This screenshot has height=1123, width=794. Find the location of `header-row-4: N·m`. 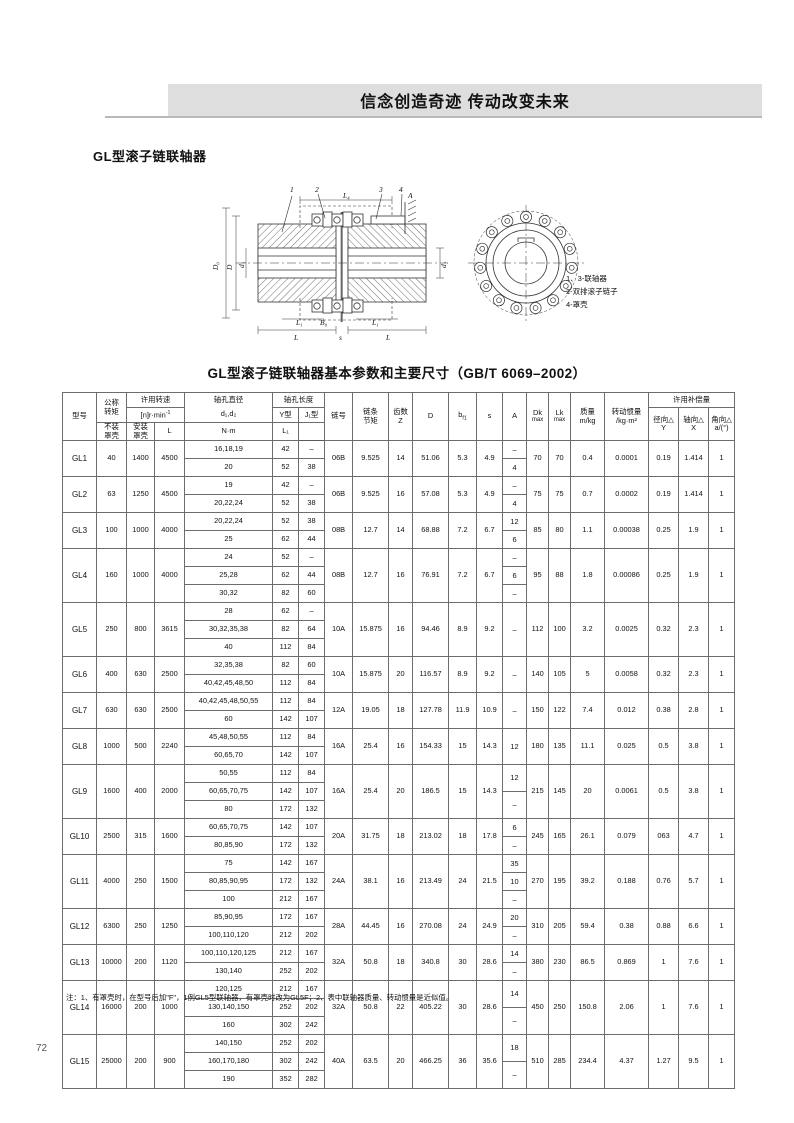

header-row-4: N·m is located at coordinates (399, 431).